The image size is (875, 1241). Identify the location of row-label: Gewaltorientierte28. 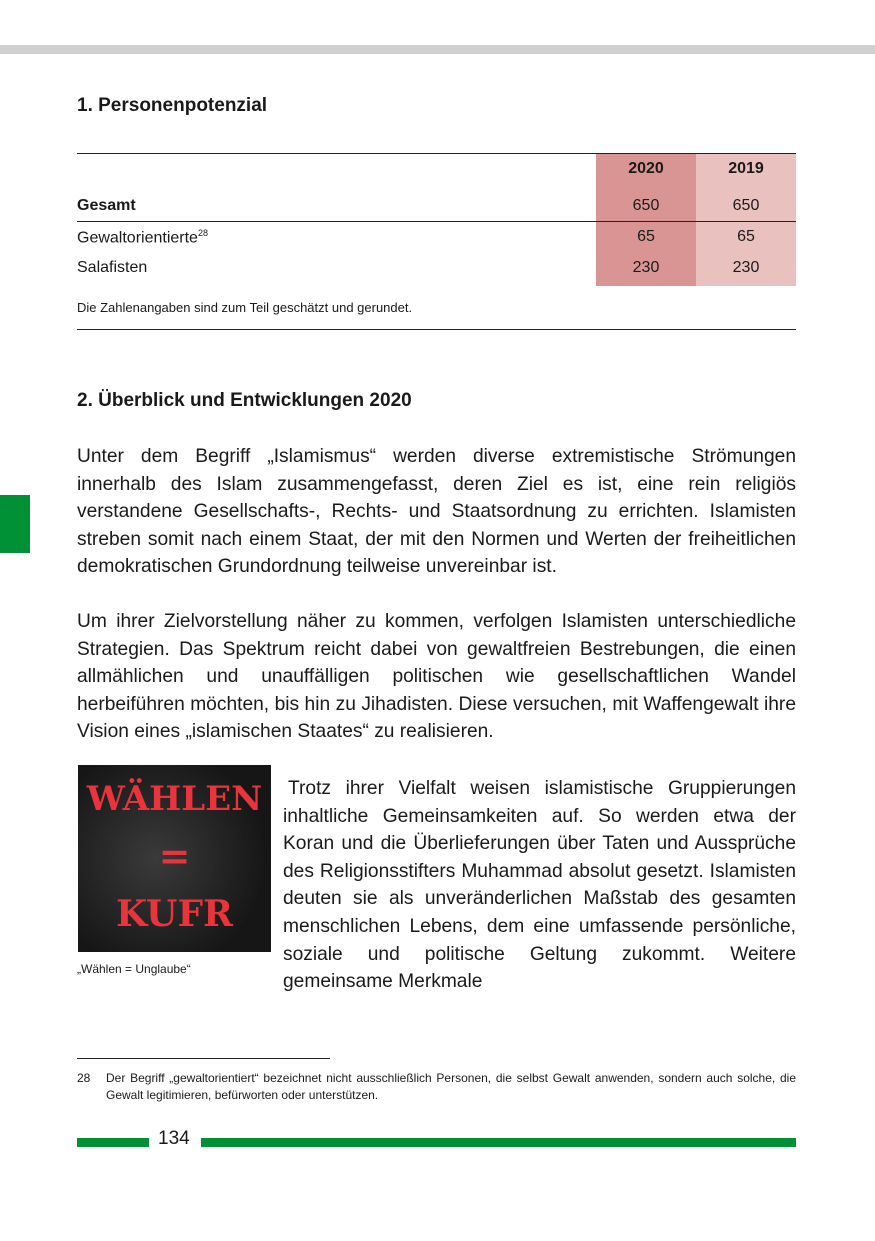
(142, 237).